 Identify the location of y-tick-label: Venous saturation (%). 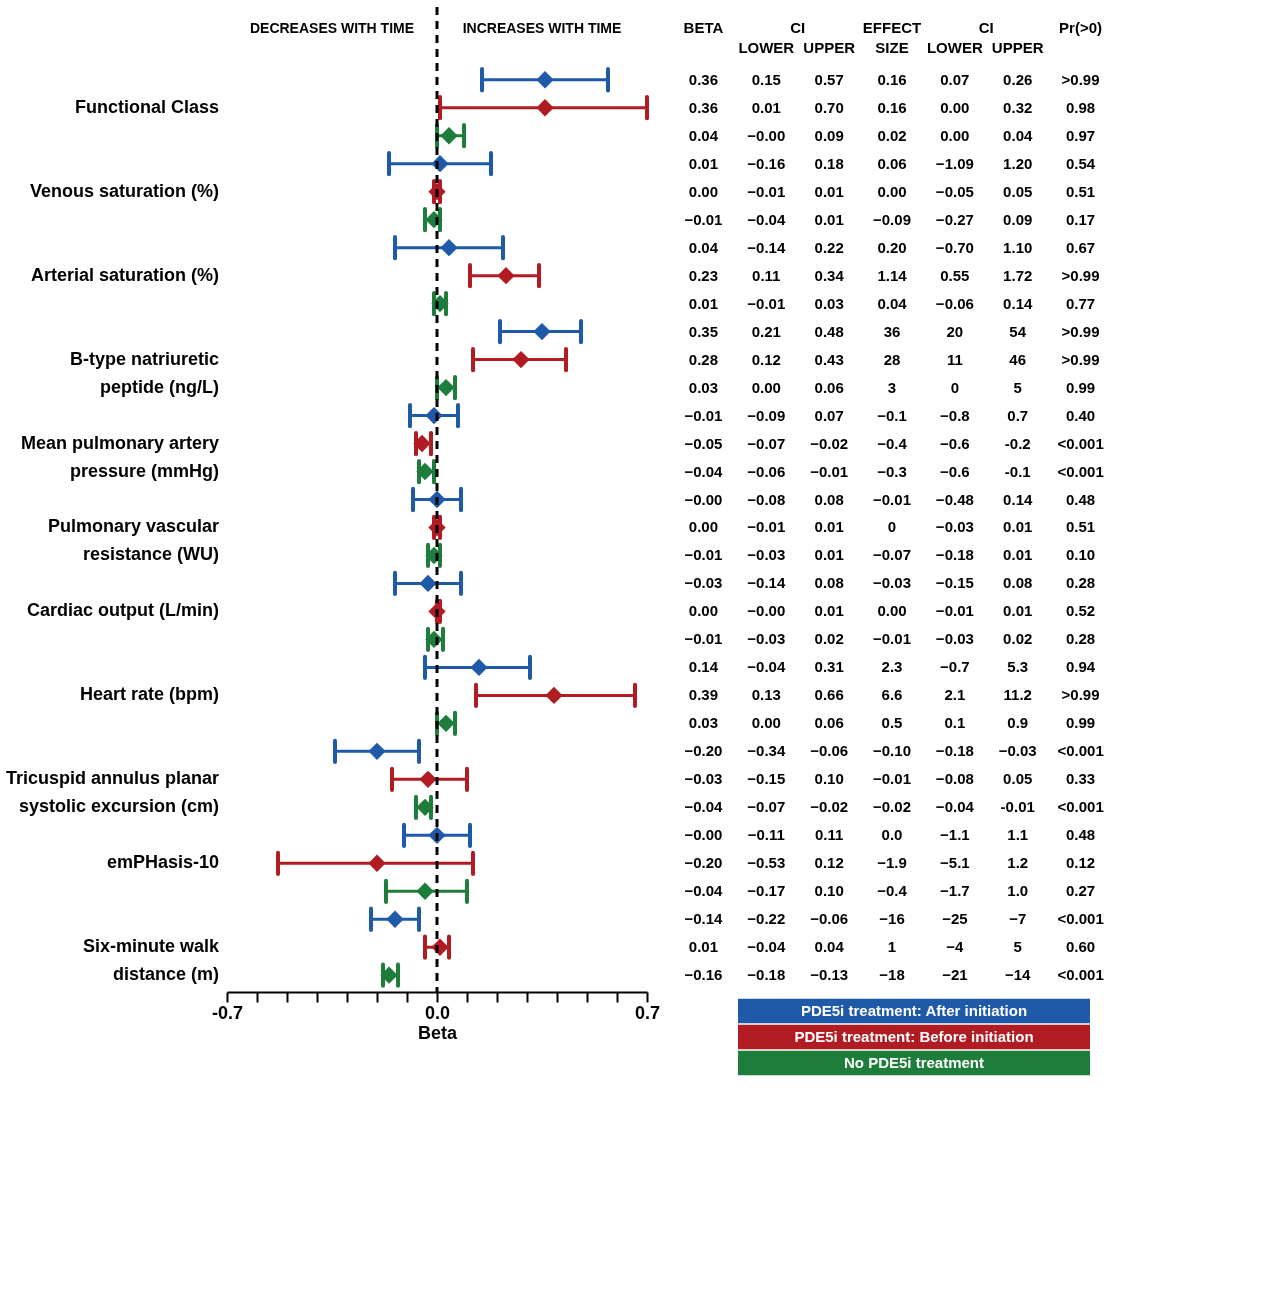
(124, 190).